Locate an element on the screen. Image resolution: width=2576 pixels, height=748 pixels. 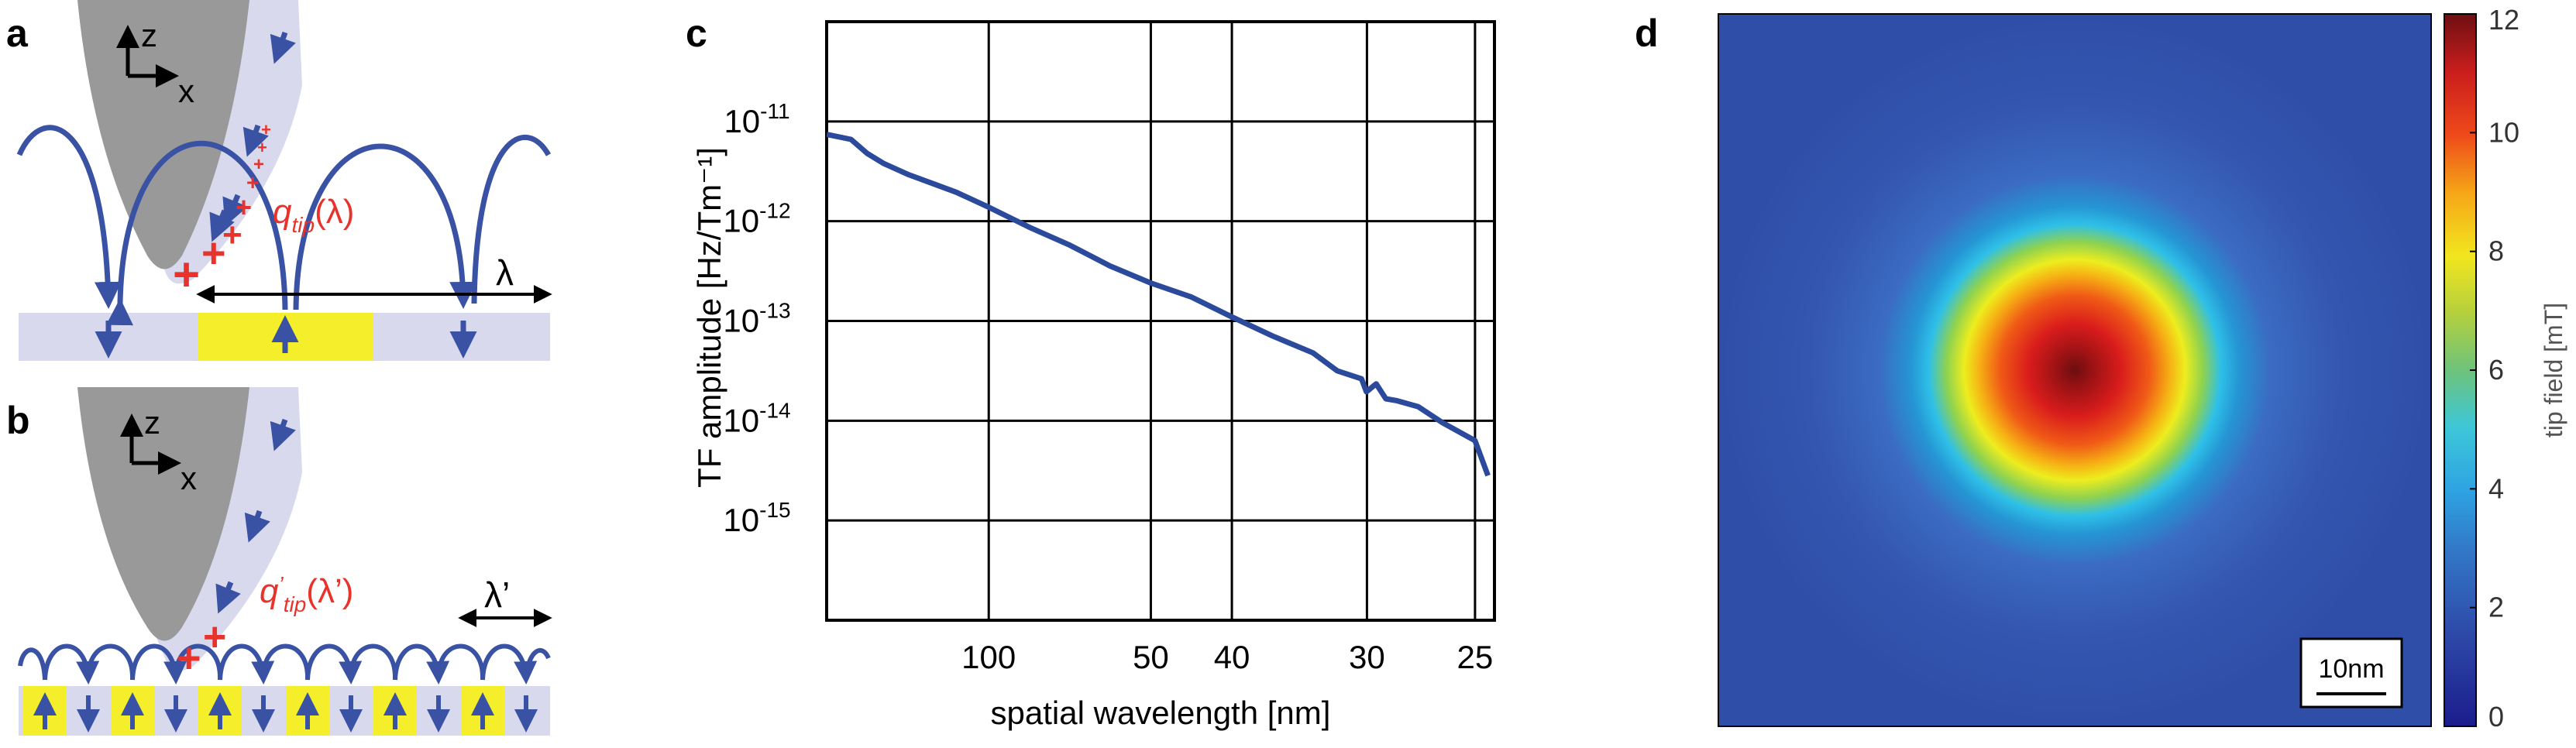
halo-spin-arrows-b is located at coordinates (255, 516).